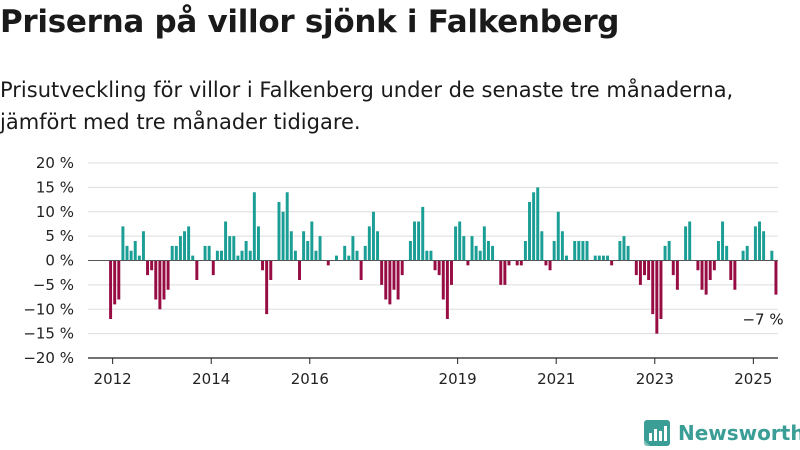 The height and width of the screenshot is (450, 800). What do you see at coordinates (310, 379) in the screenshot?
I see `x-tick-label: 2016` at bounding box center [310, 379].